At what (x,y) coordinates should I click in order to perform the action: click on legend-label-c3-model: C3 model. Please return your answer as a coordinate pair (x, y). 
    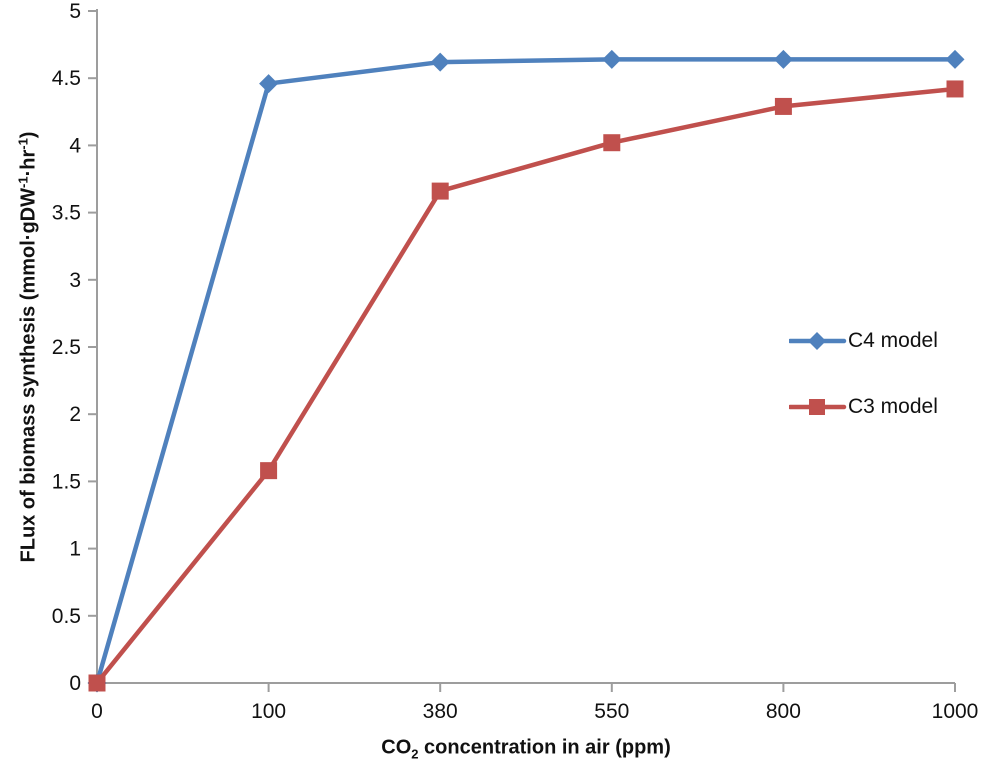
    Looking at the image, I should click on (893, 406).